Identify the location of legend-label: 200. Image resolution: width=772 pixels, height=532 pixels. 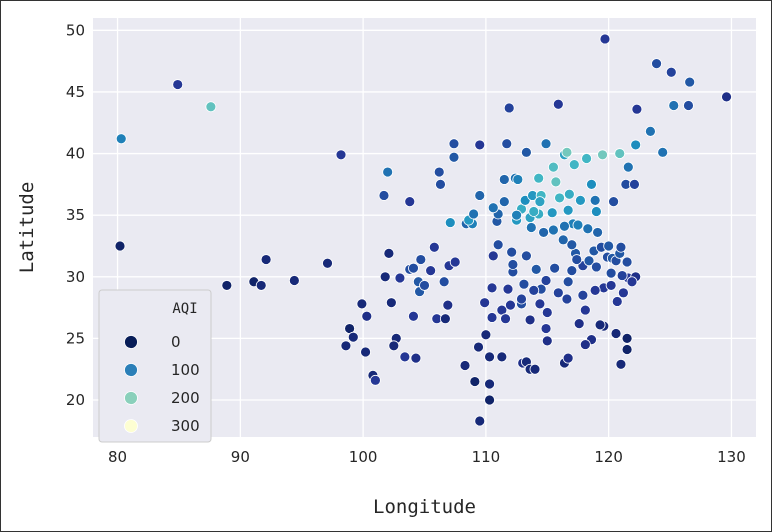
(185, 398).